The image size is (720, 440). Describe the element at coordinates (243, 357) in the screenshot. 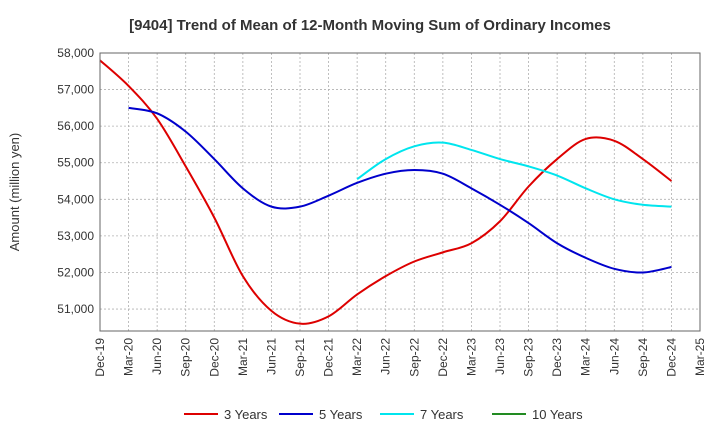

I see `x-tick-label: Mar-21` at that location.